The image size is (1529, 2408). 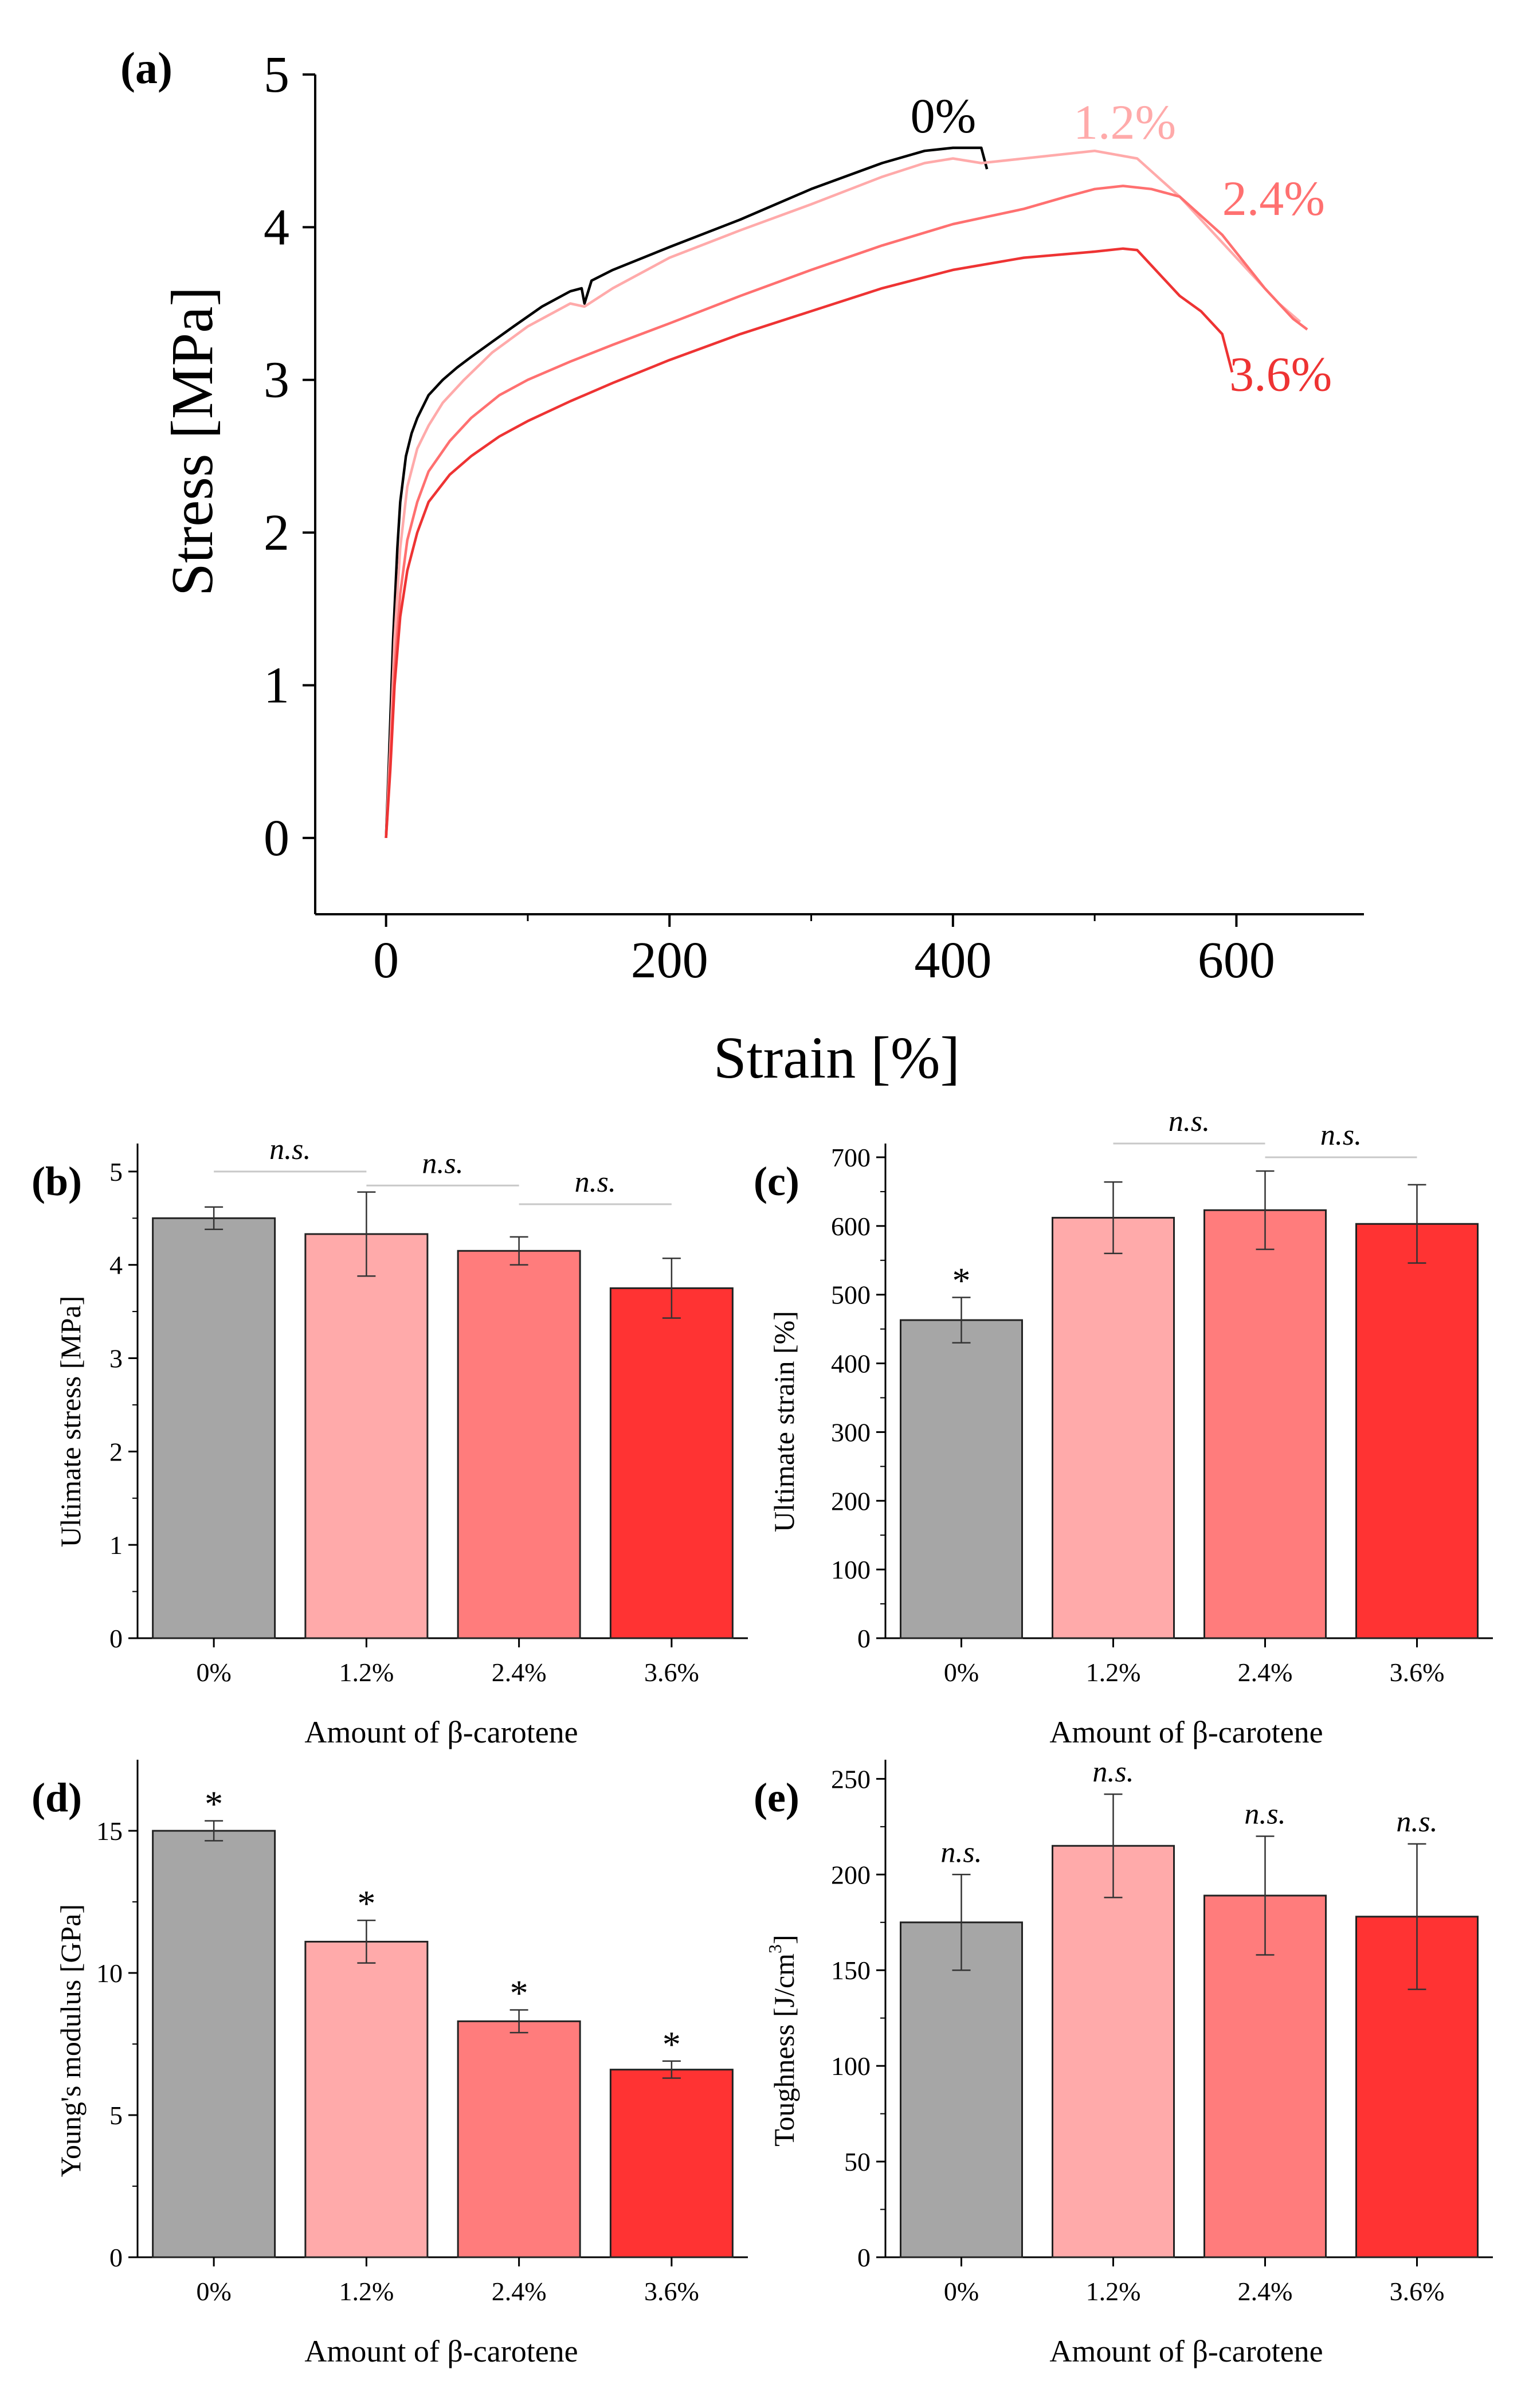 I want to click on y-tick-label: 1, so click(x=276, y=685).